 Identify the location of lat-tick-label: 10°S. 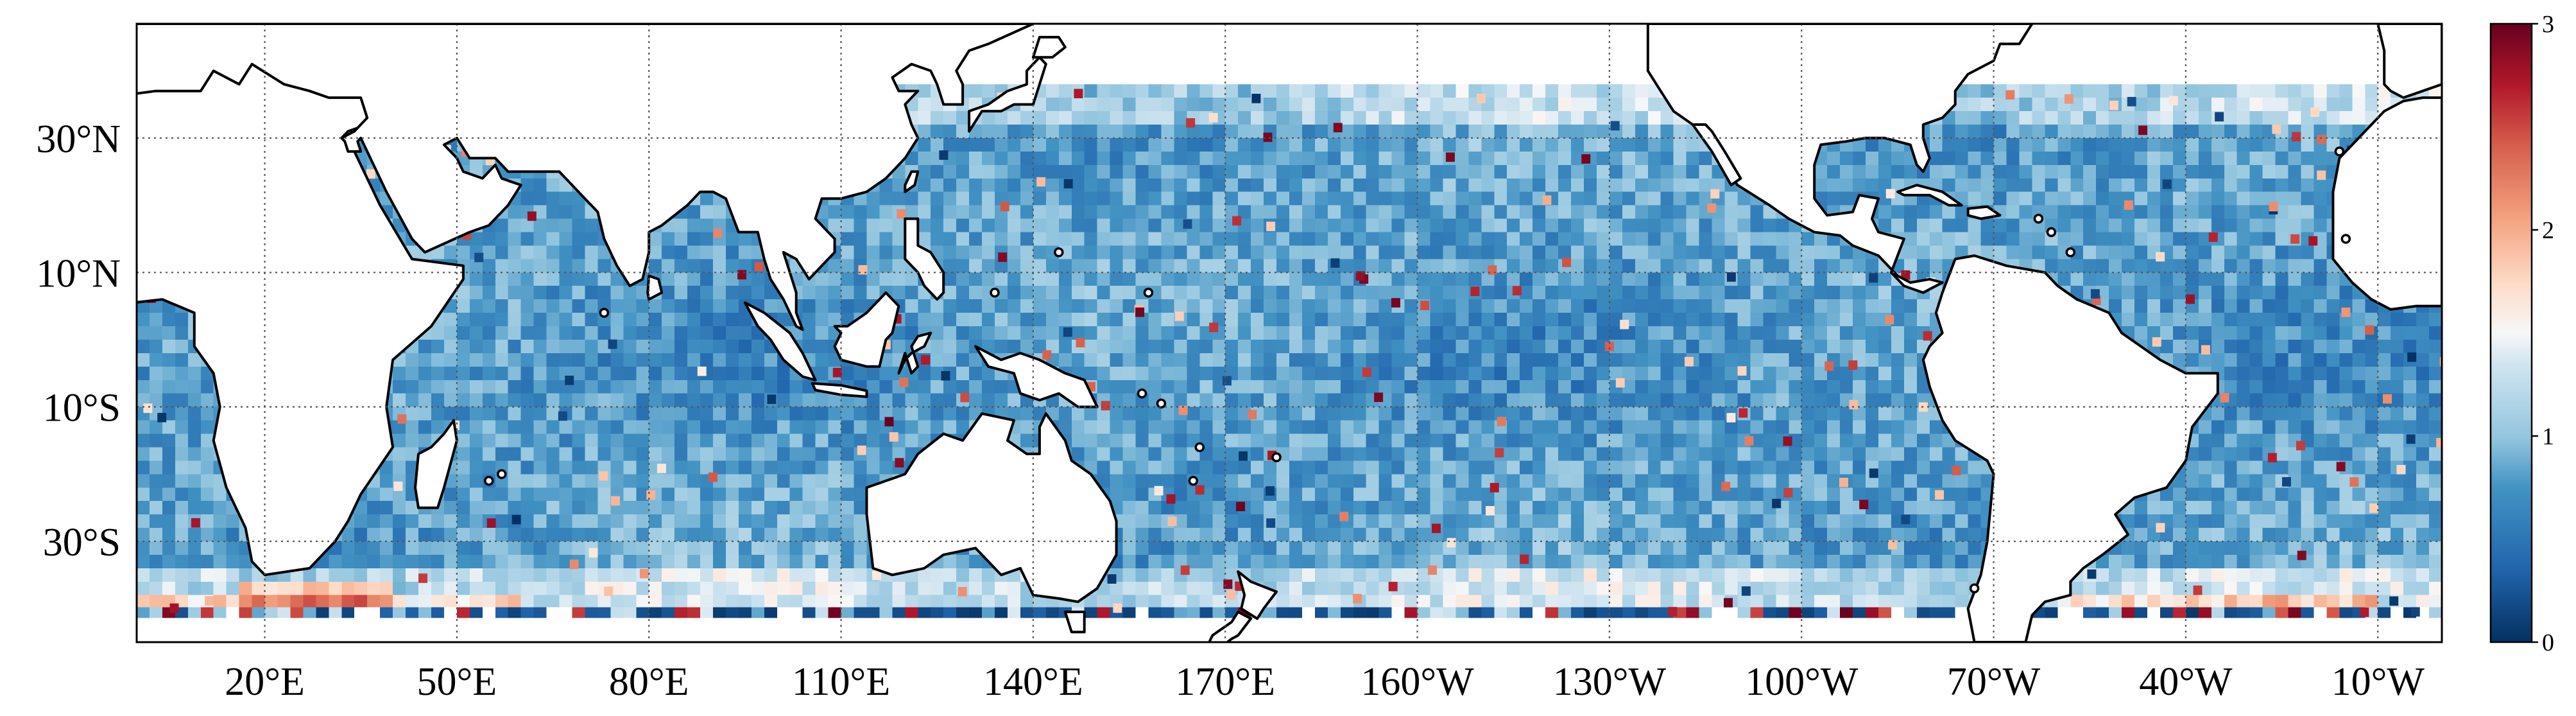
(82, 409).